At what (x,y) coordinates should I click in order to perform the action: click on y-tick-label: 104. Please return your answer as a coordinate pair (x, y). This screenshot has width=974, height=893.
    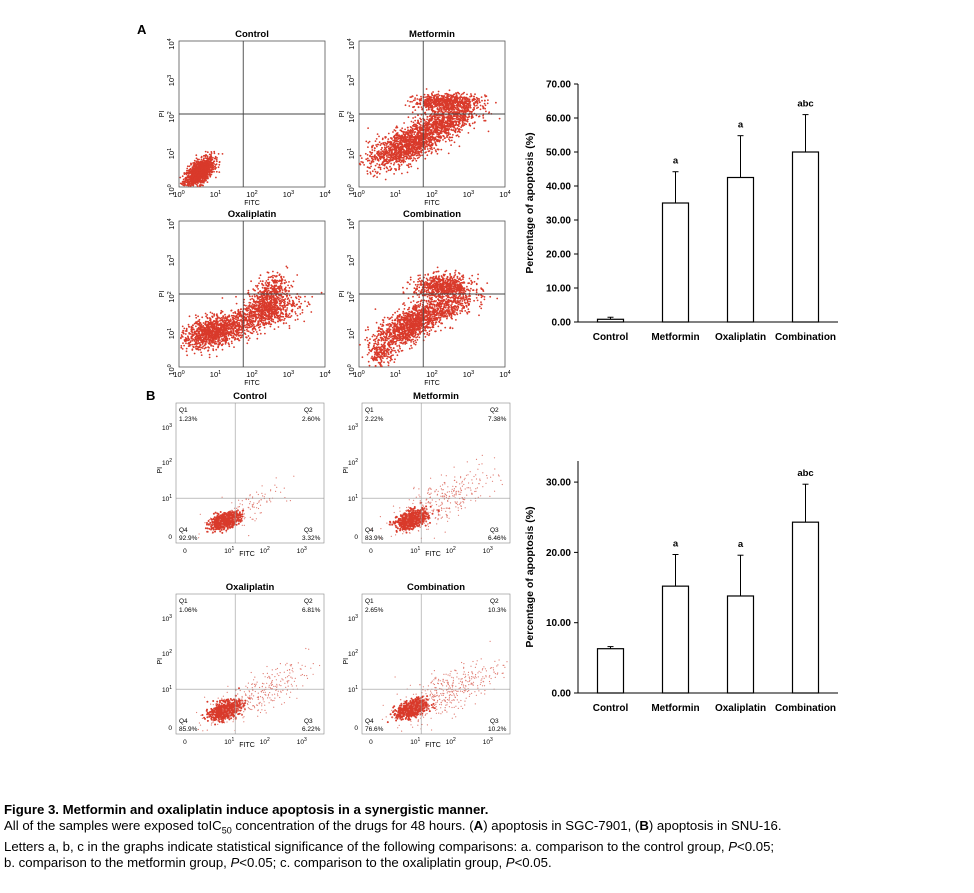
    Looking at the image, I should click on (171, 43).